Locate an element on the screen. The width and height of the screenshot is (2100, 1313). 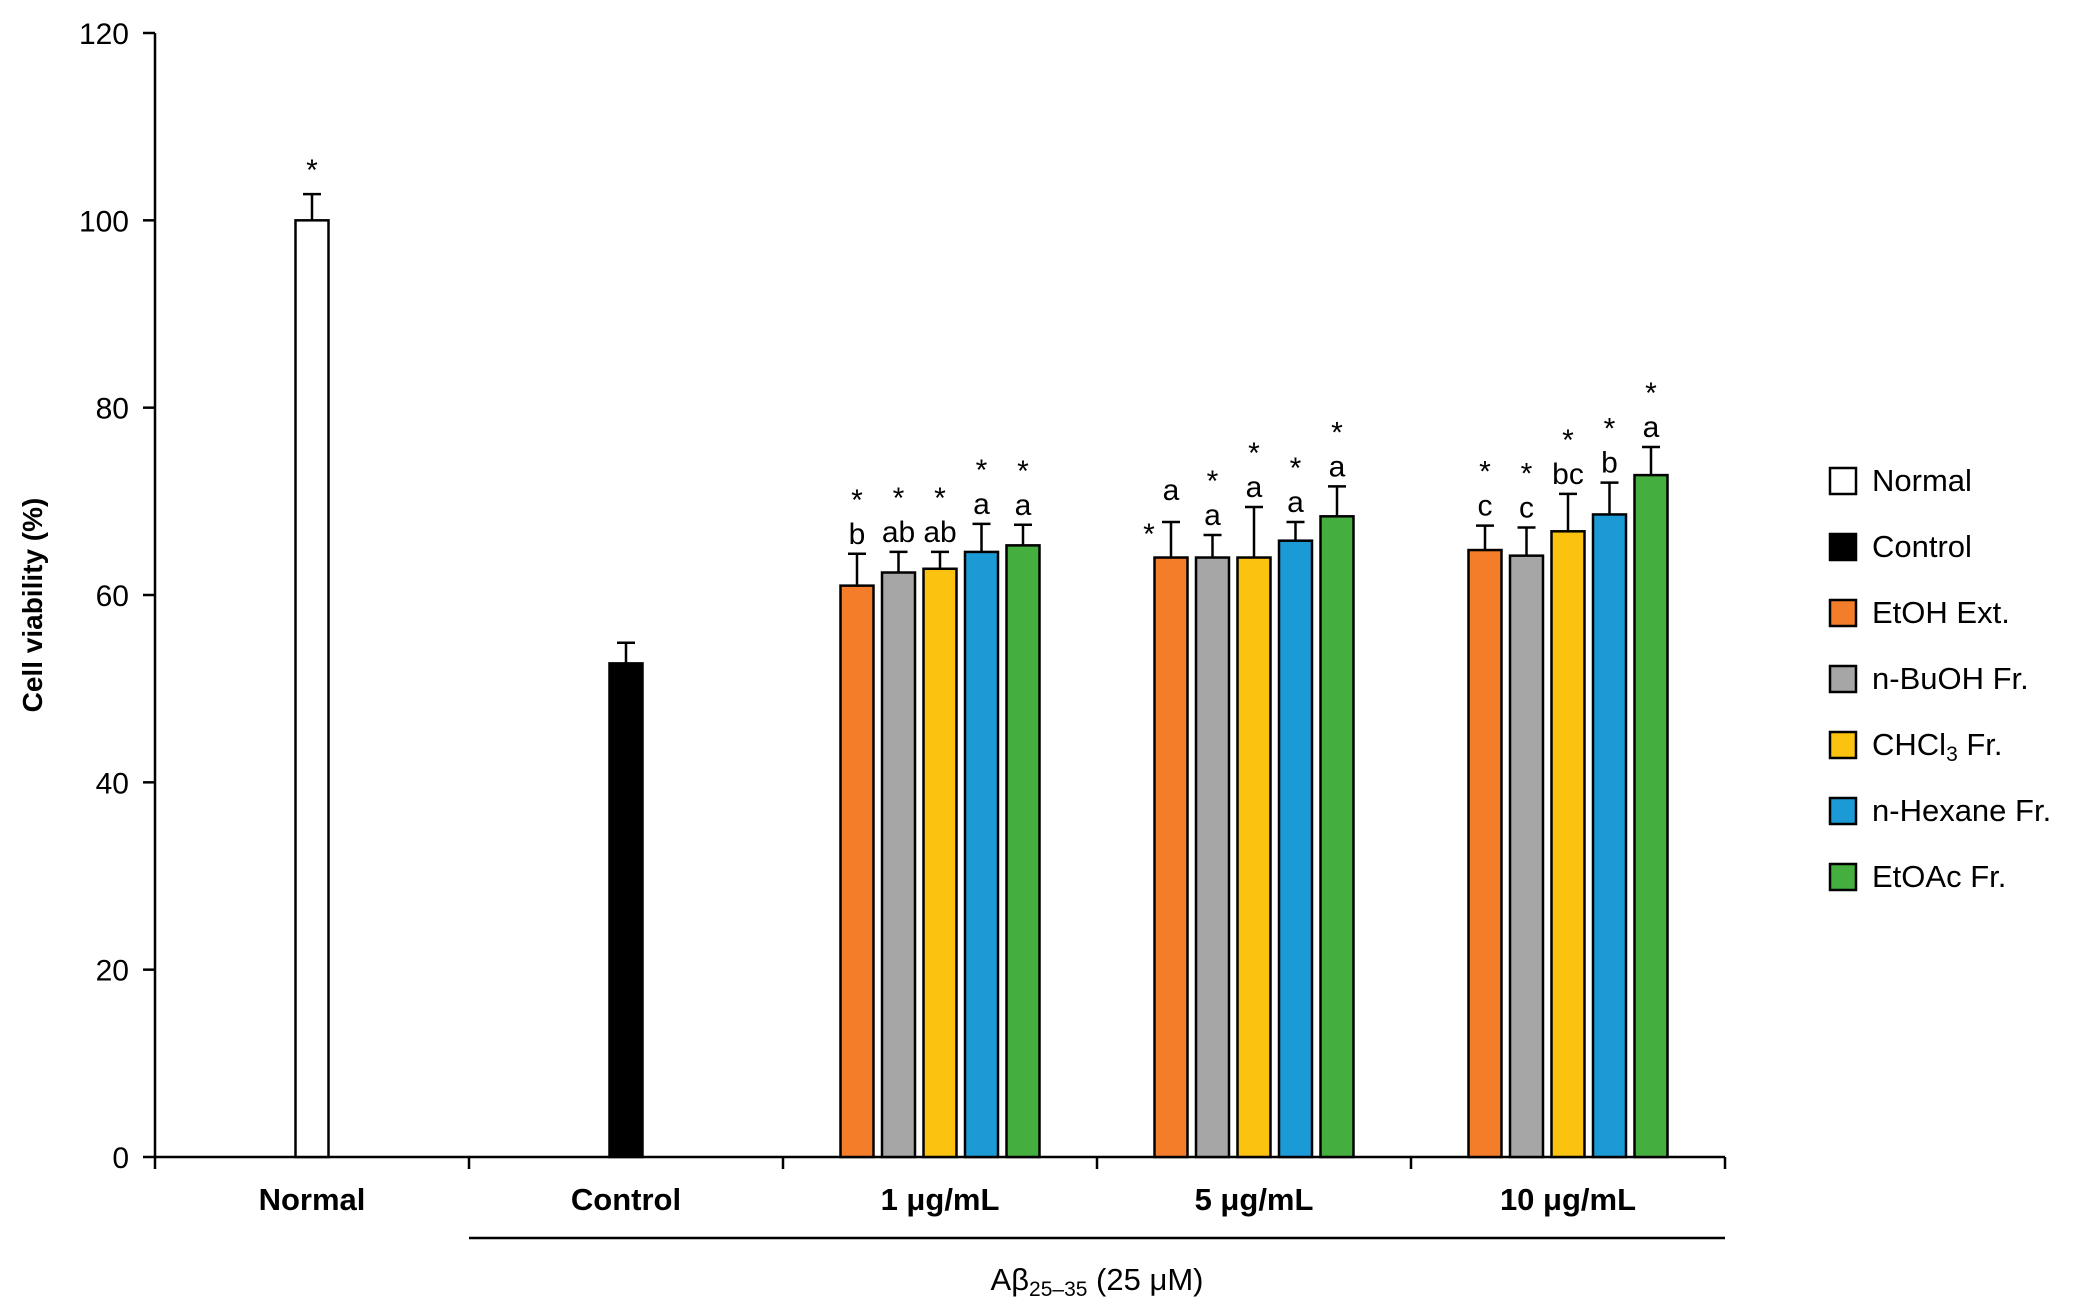
x-tick-label: 1 μg/mL is located at coordinates (940, 1199).